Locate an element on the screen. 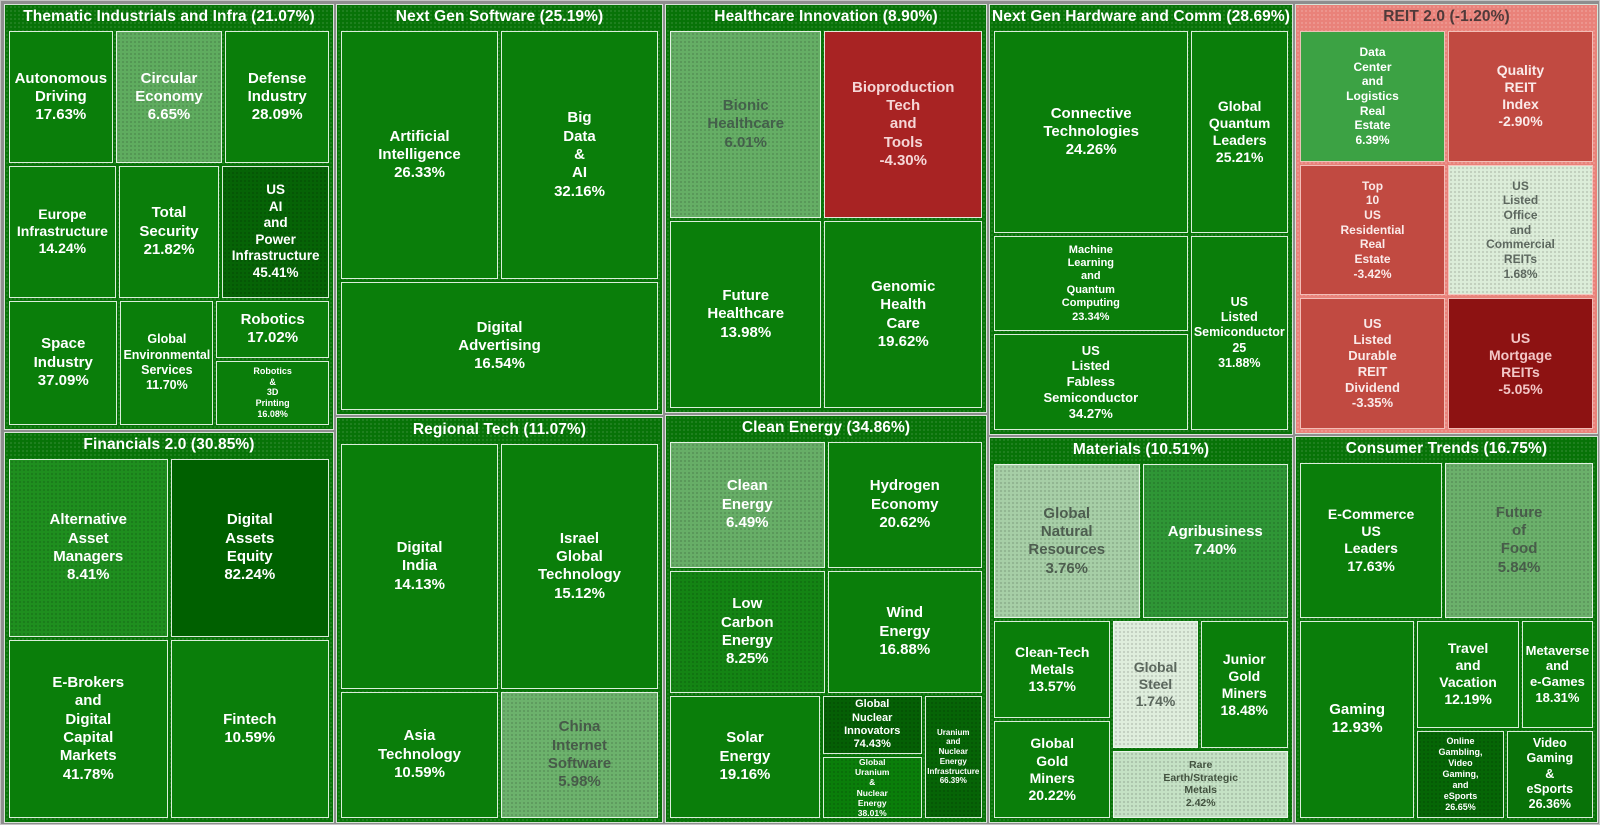 This screenshot has height=825, width=1600. tile-metaverse-and-e-games: Metaverse and e-Games 18.31% is located at coordinates (1557, 674).